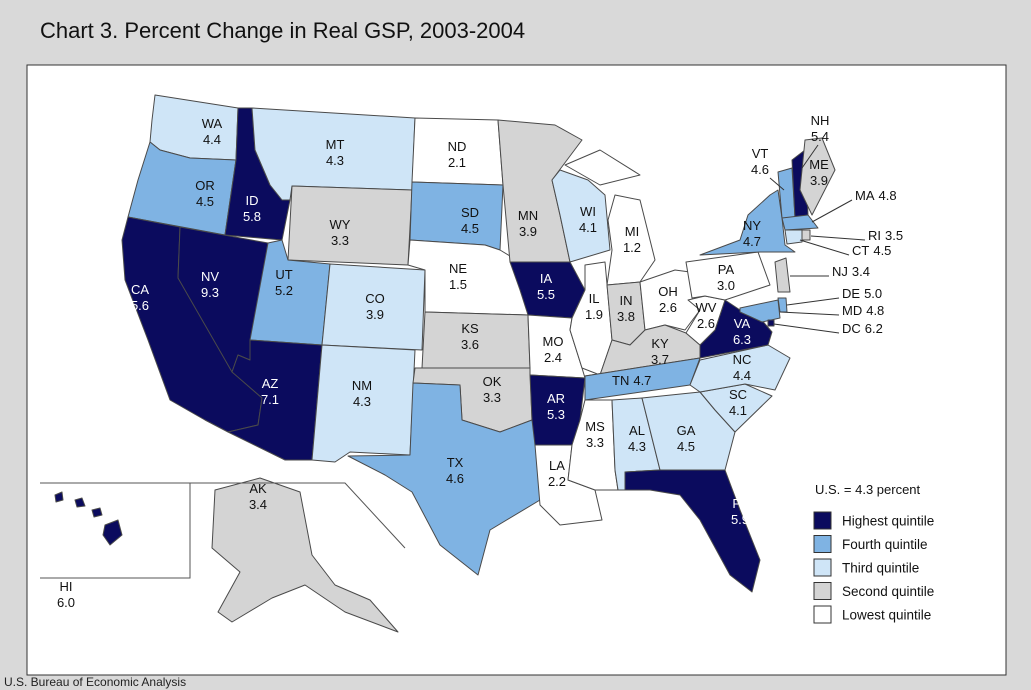 This screenshot has height=690, width=1031. Describe the element at coordinates (362, 385) in the screenshot. I see `state-code: NM` at that location.